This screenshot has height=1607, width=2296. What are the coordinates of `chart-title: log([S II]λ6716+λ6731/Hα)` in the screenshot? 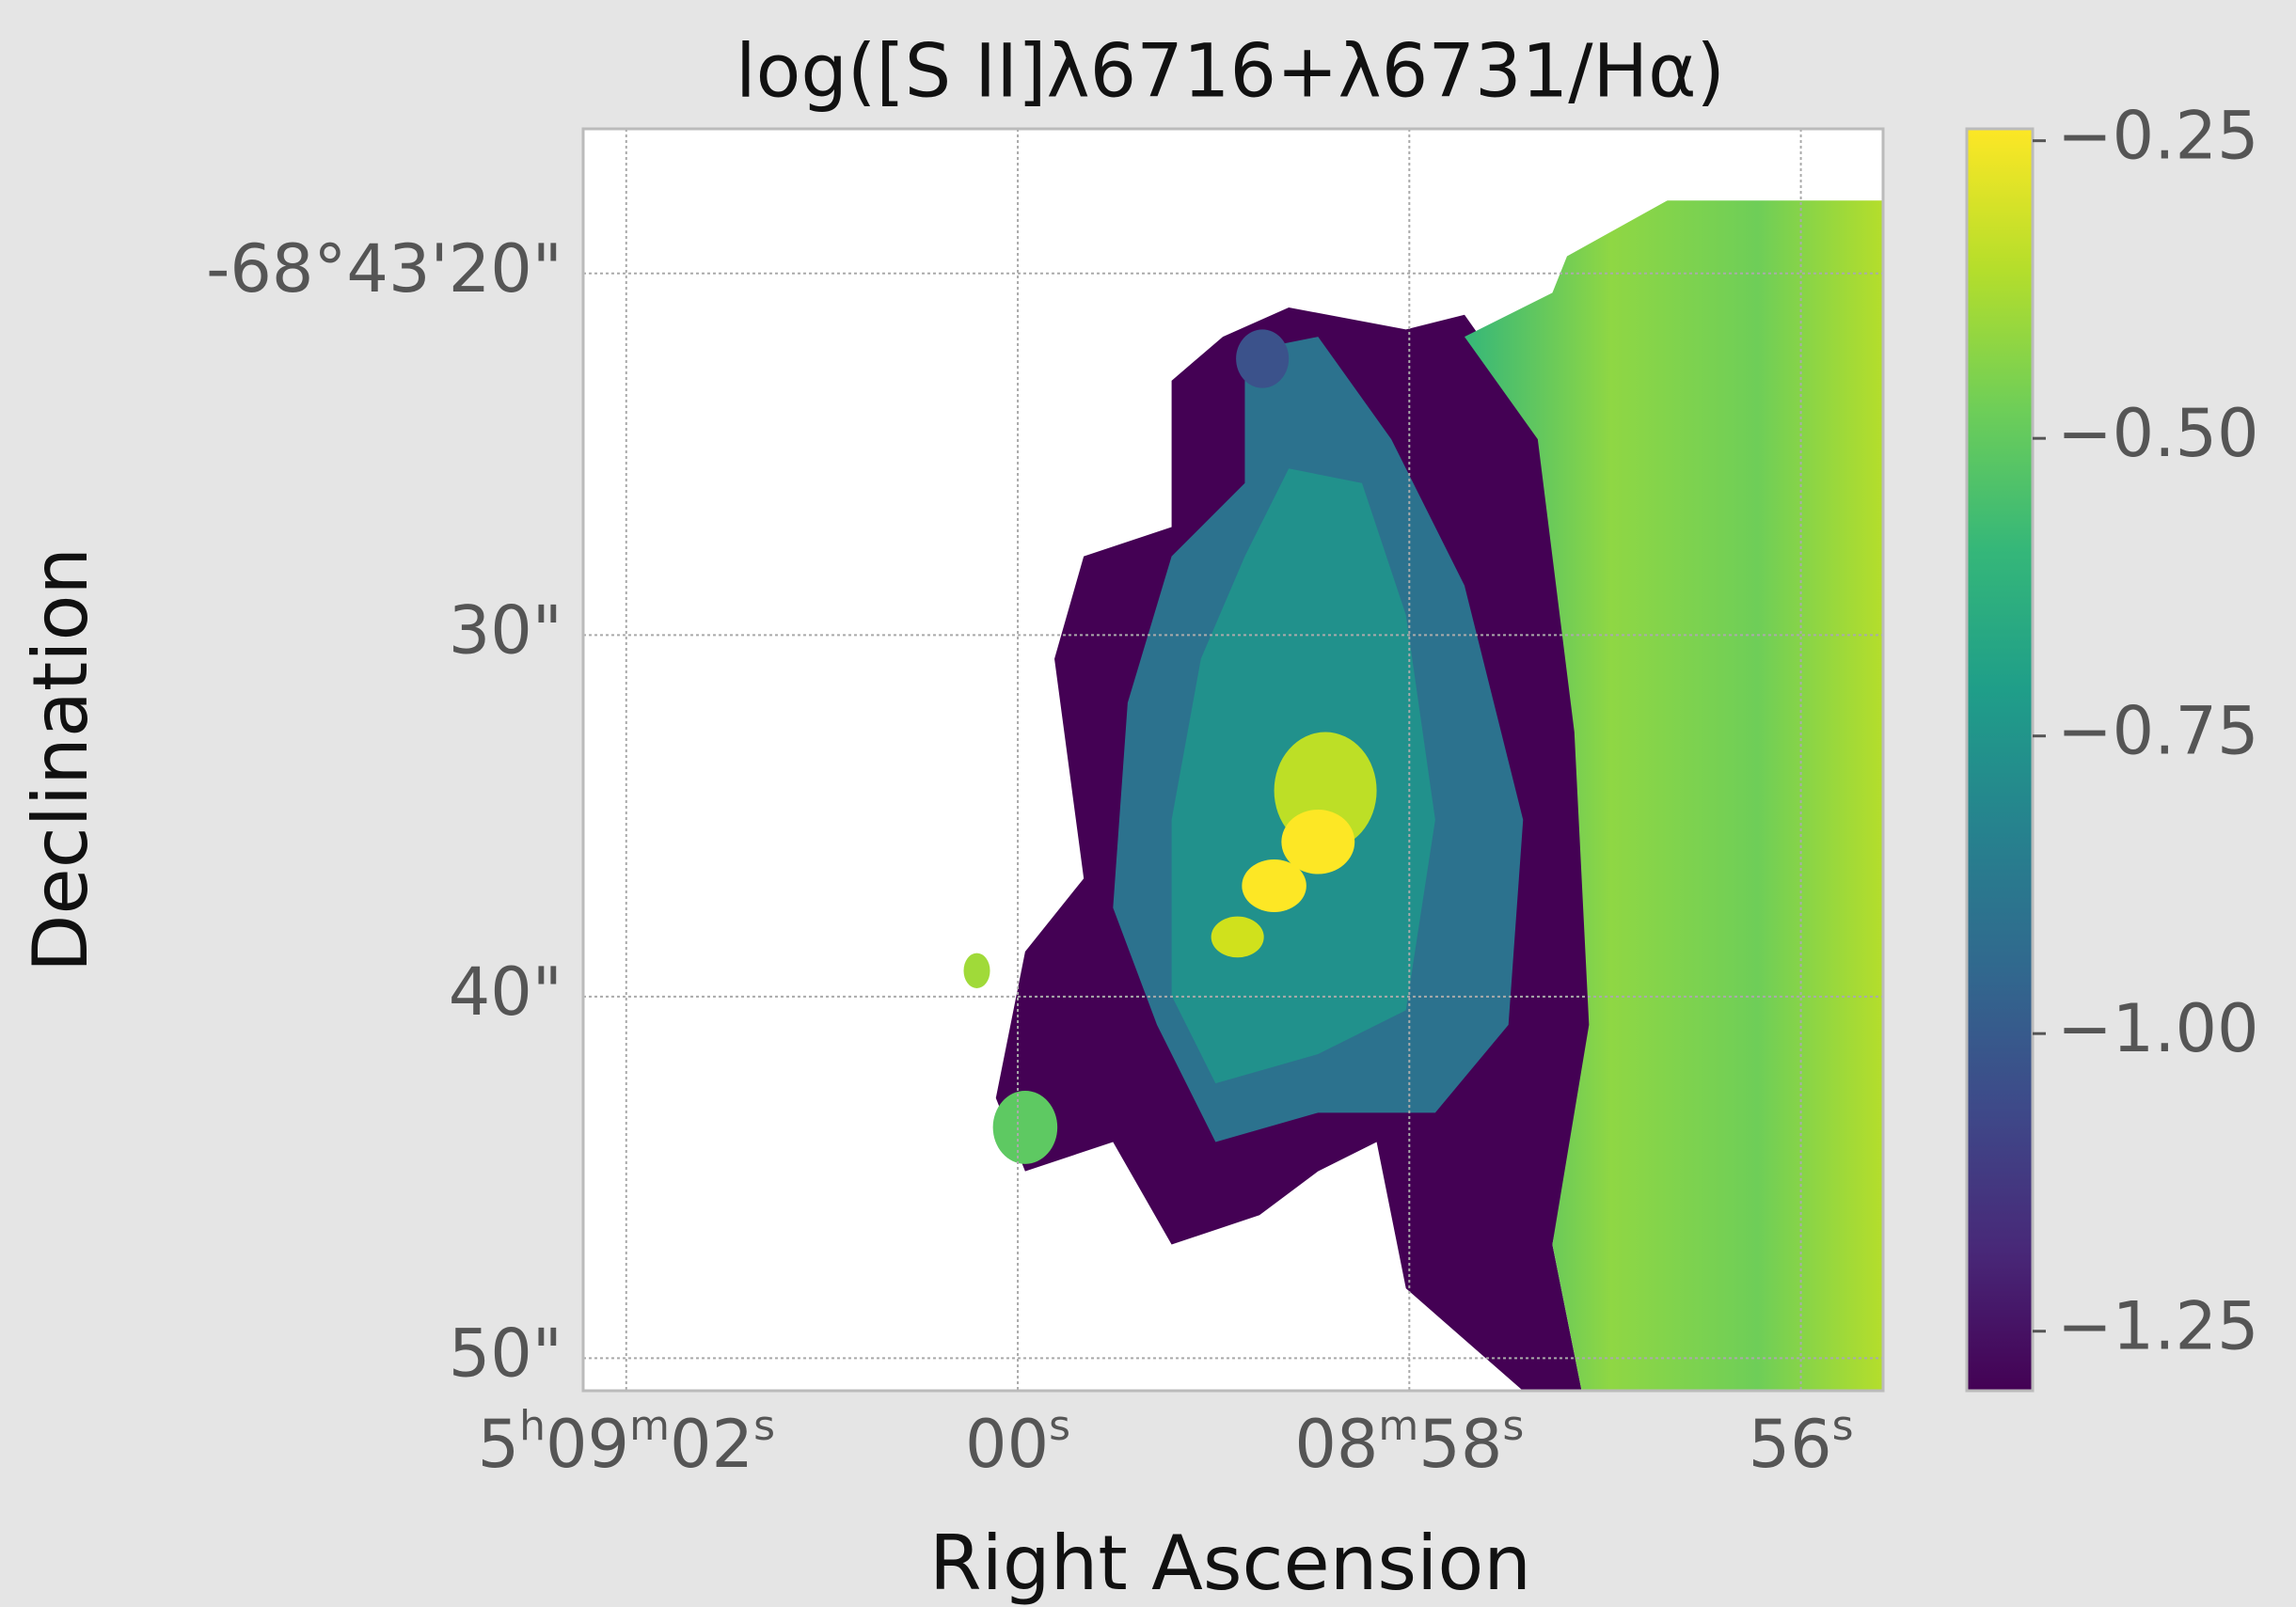 It's located at (1230, 71).